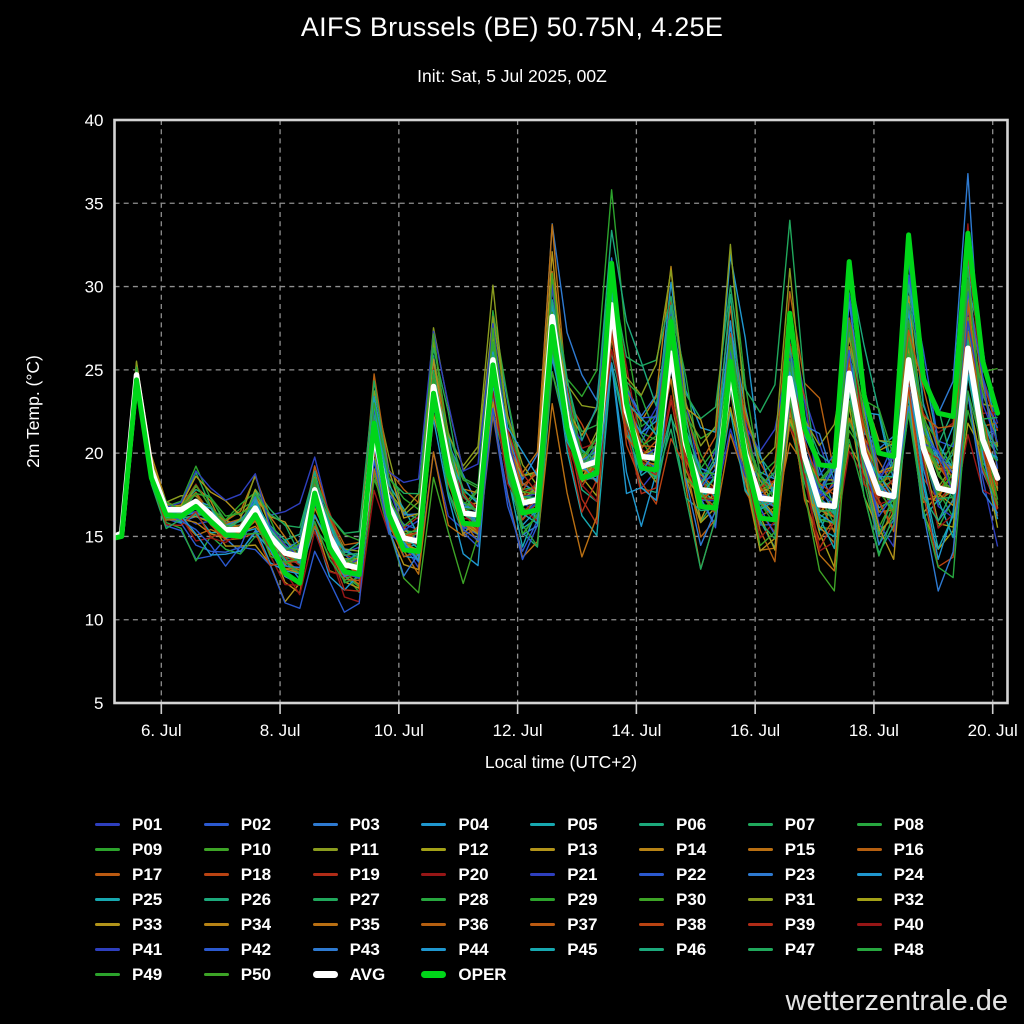  I want to click on legend-swatch-P37, so click(543, 924).